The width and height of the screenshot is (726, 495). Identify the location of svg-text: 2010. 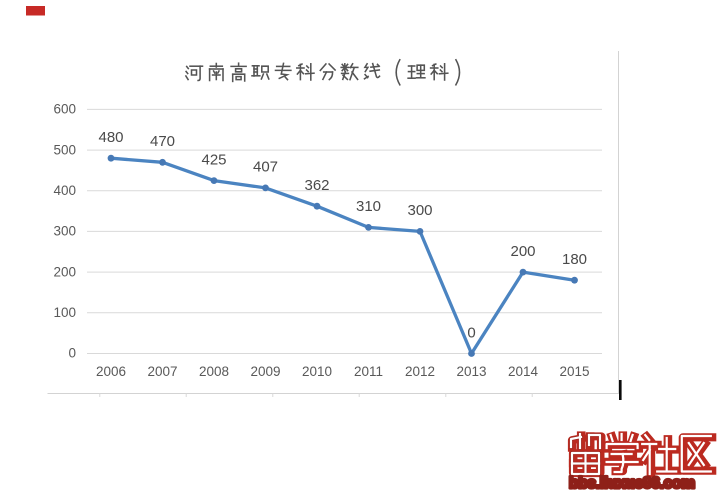
(317, 371).